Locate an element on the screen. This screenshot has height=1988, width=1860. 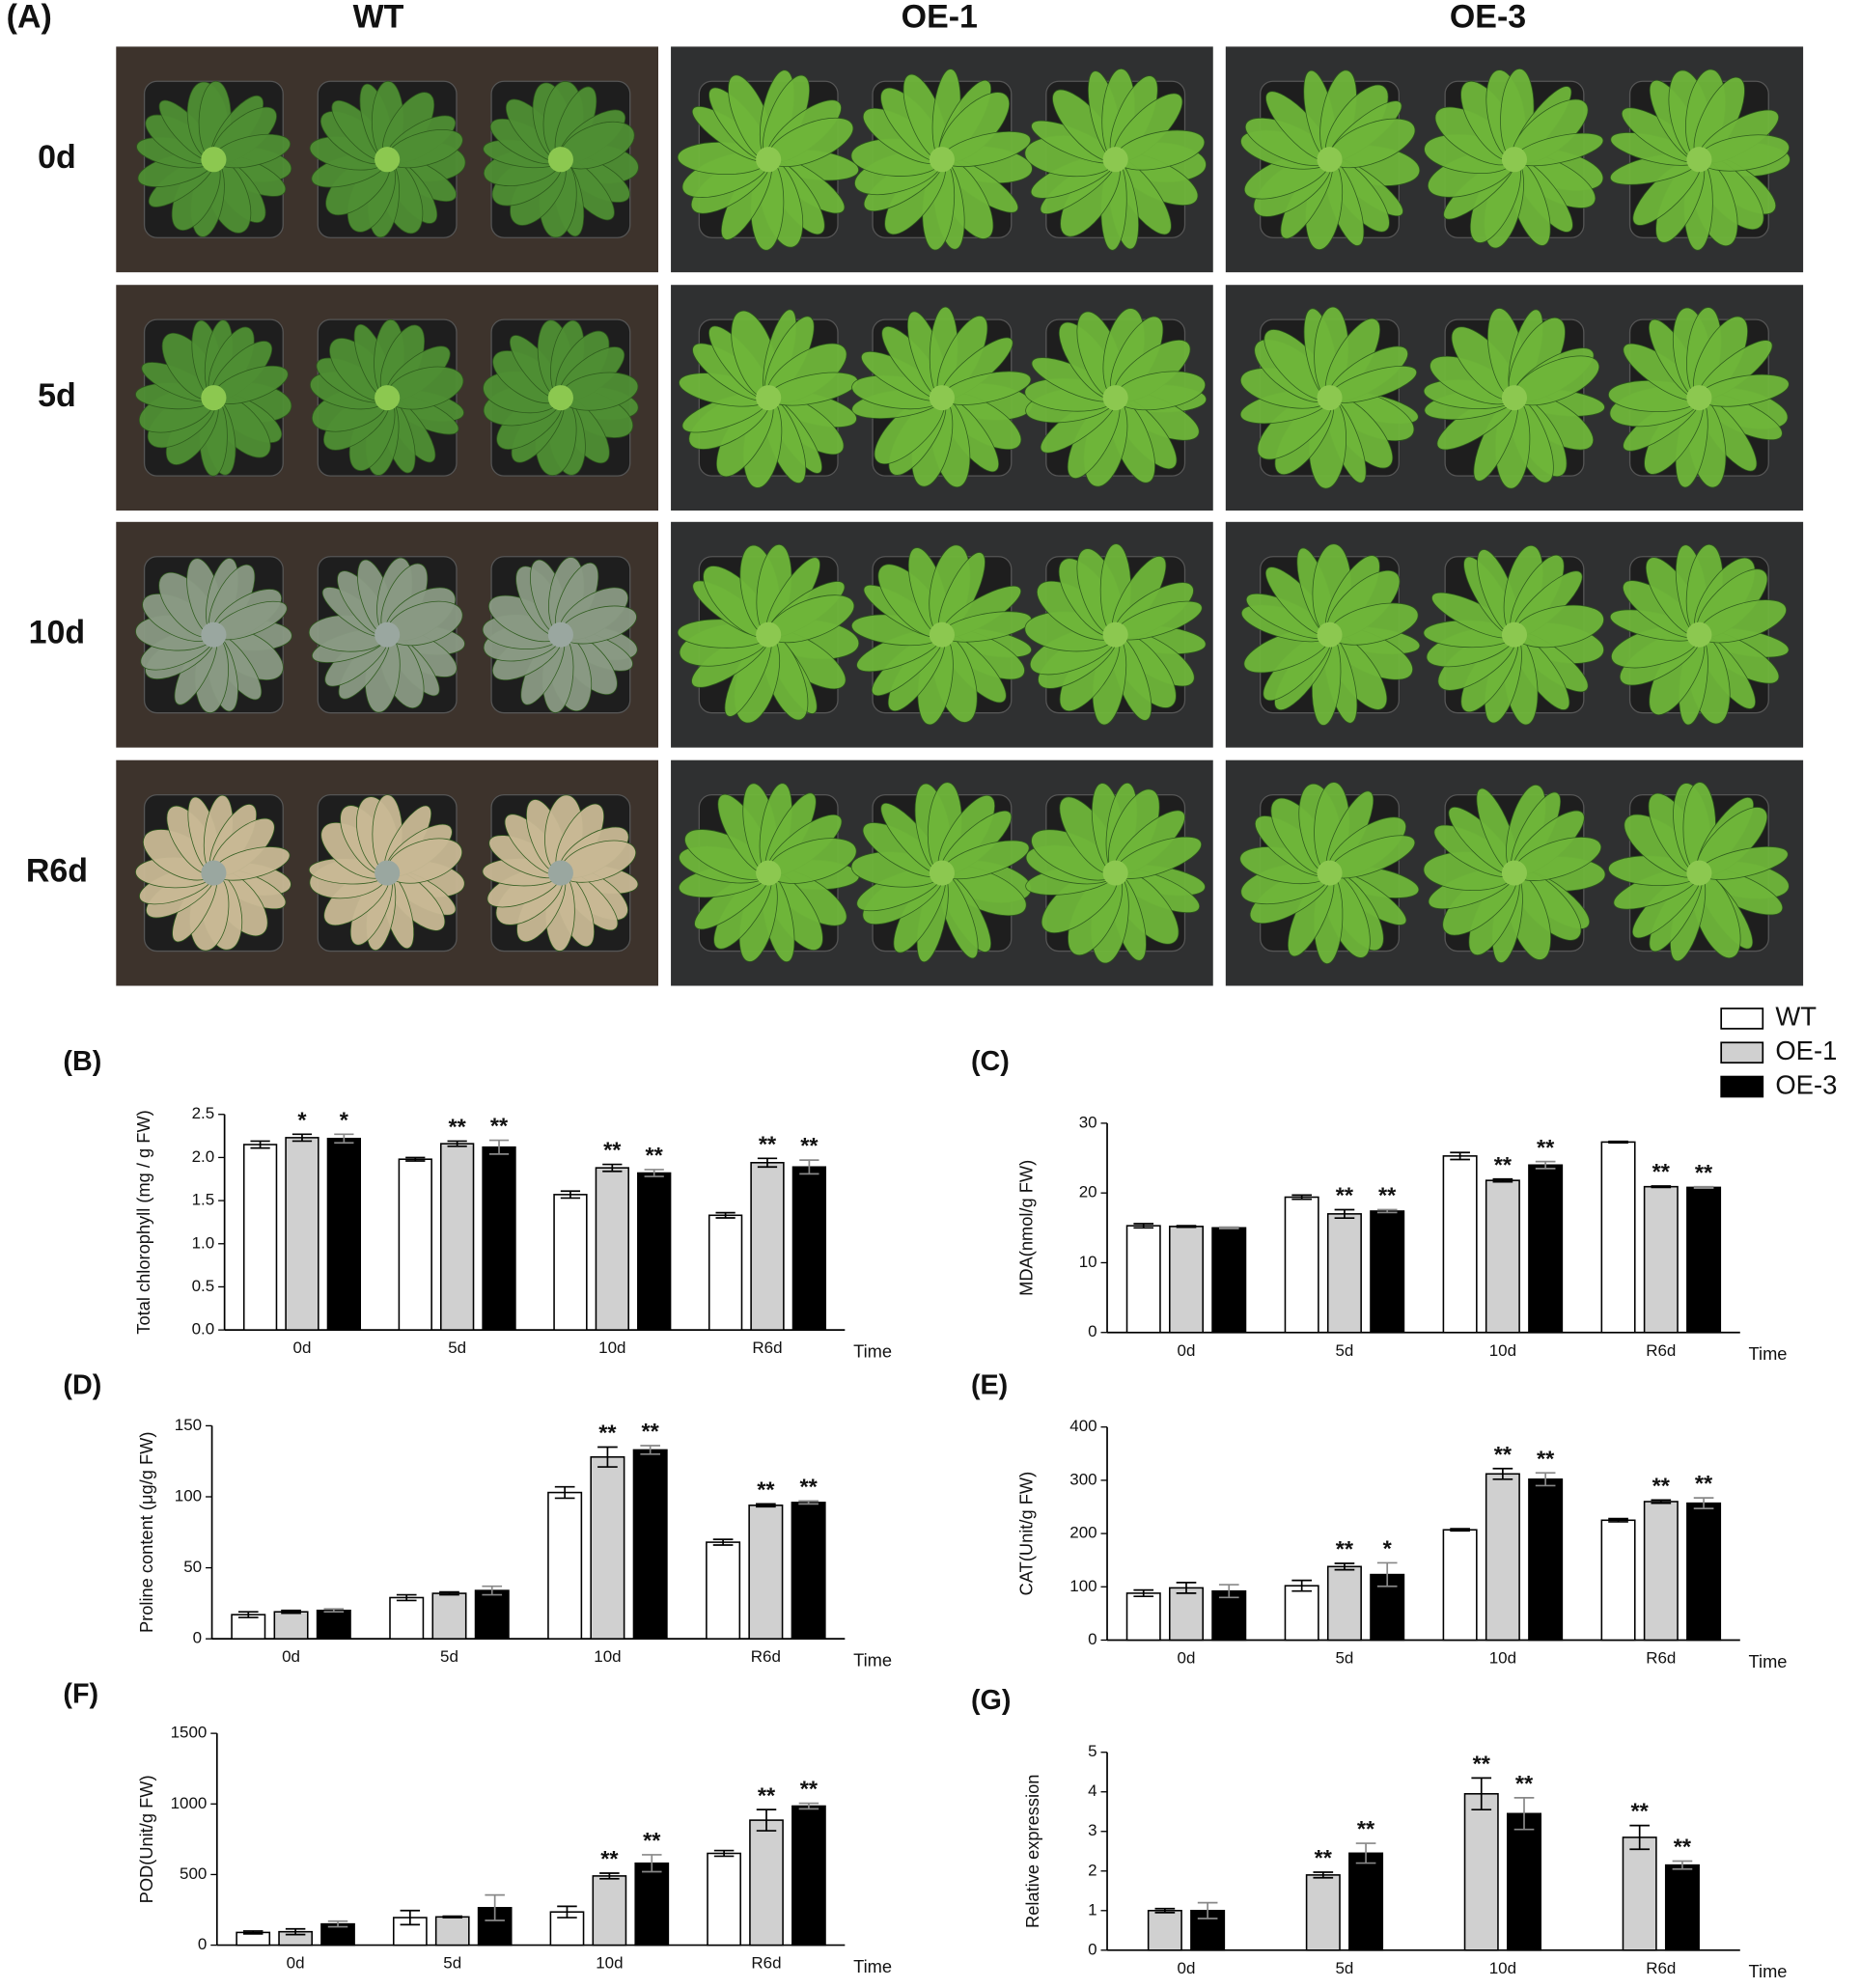
panel-label: (A) is located at coordinates (30, 18).